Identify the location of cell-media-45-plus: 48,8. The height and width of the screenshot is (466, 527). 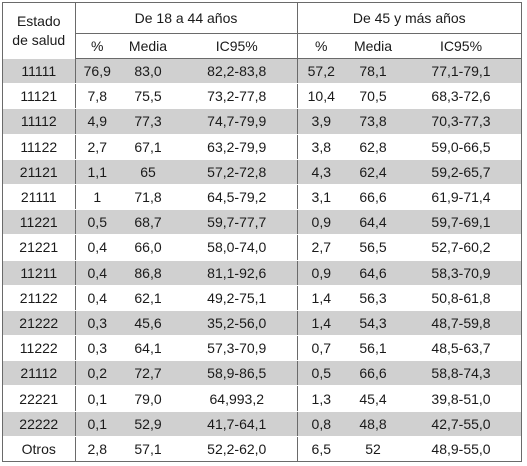
(373, 424).